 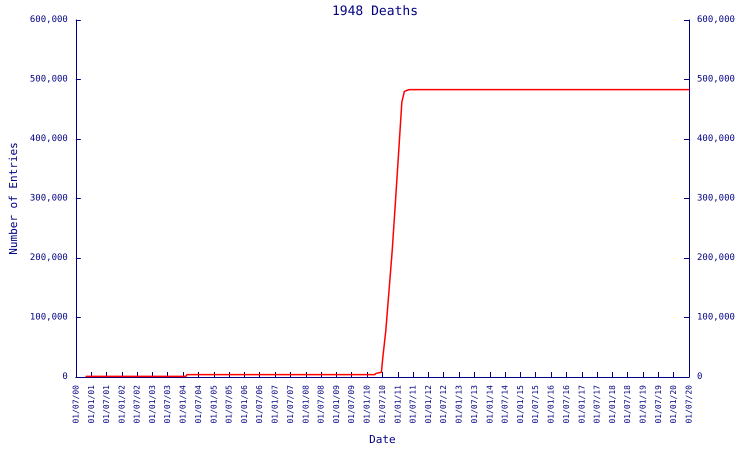 What do you see at coordinates (106, 404) in the screenshot?
I see `x-tick-label: 01/07/01` at bounding box center [106, 404].